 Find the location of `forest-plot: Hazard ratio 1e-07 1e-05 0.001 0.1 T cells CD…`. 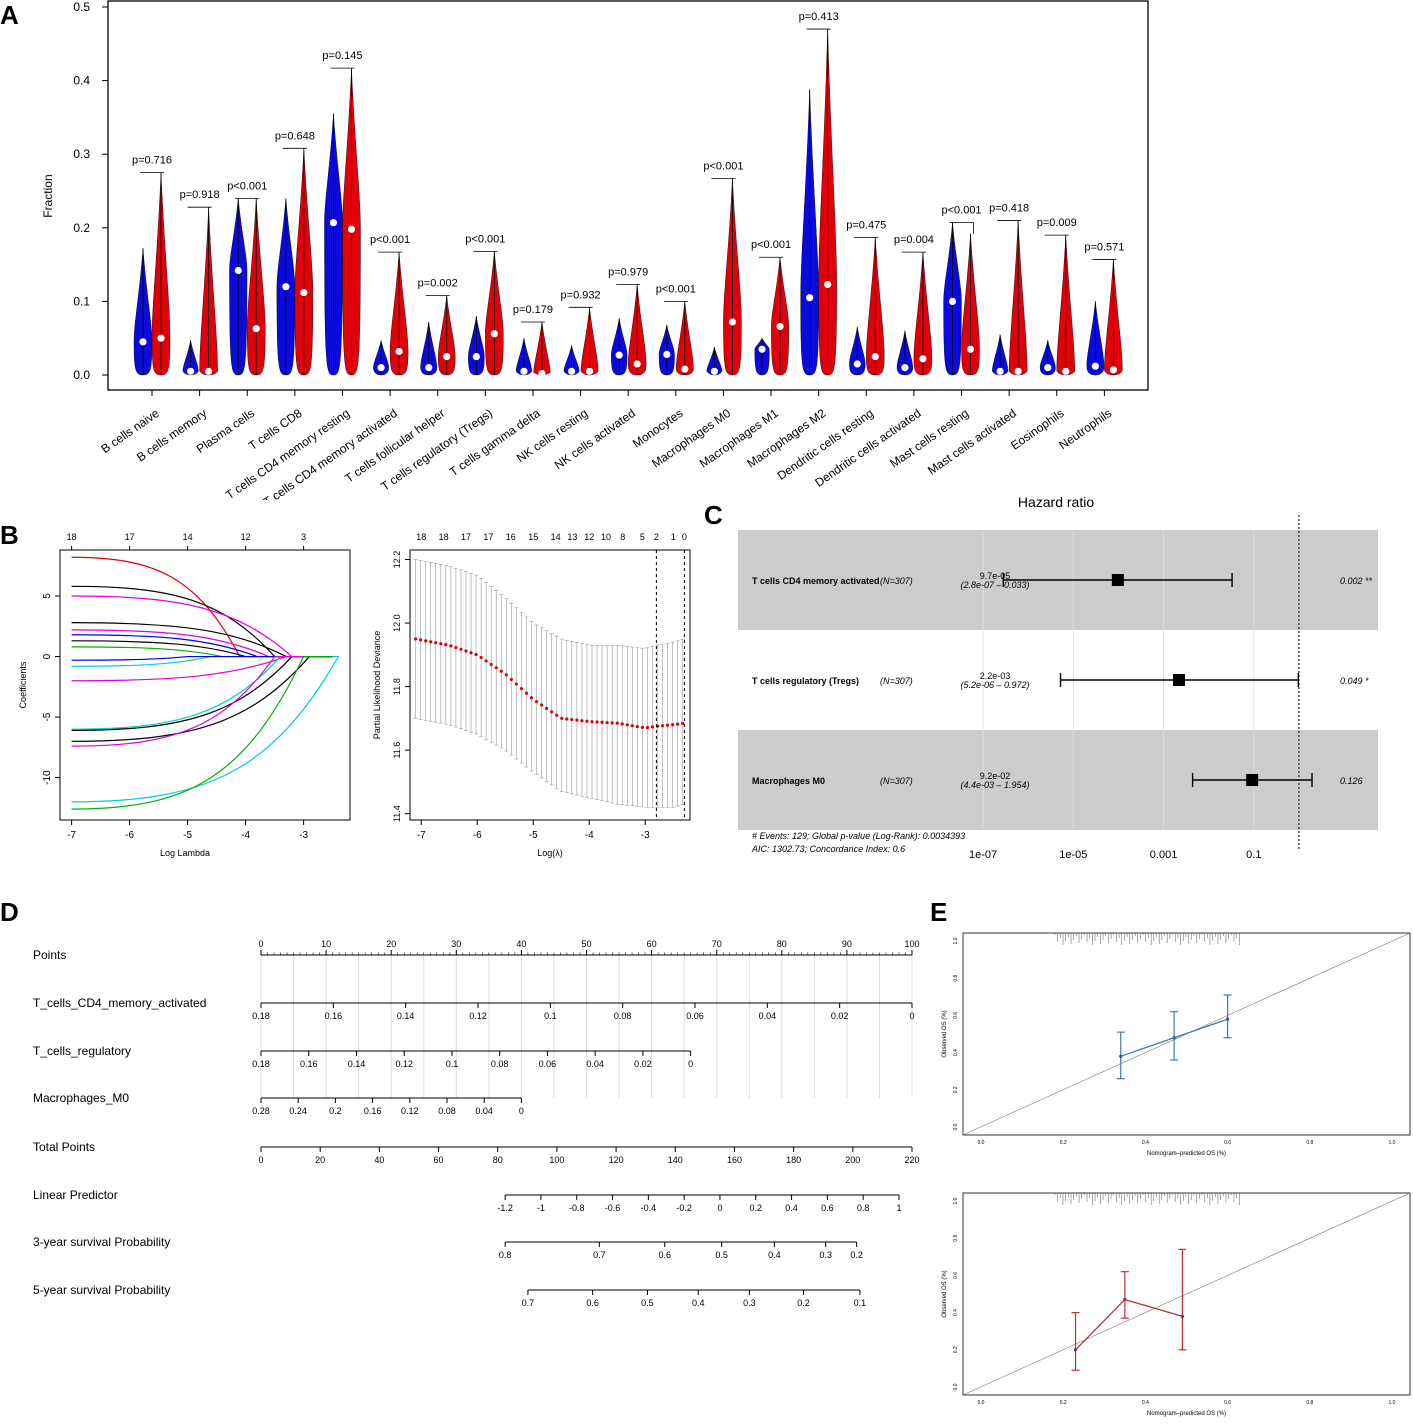

forest-plot: Hazard ratio 1e-07 1e-05 0.001 0.1 T cells CD… is located at coordinates (1058, 677).